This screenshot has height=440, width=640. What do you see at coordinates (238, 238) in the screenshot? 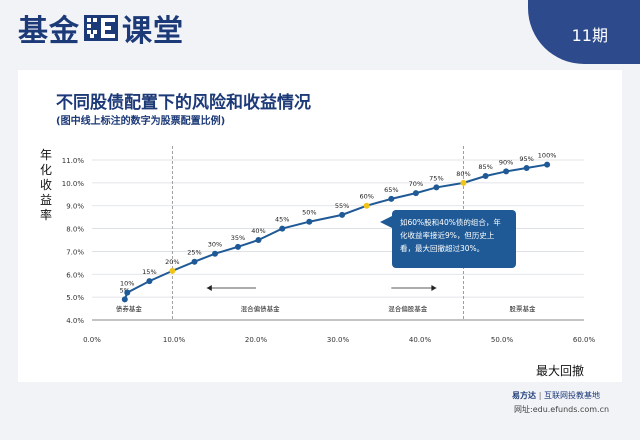
I see `data-label: 35%` at bounding box center [238, 238].